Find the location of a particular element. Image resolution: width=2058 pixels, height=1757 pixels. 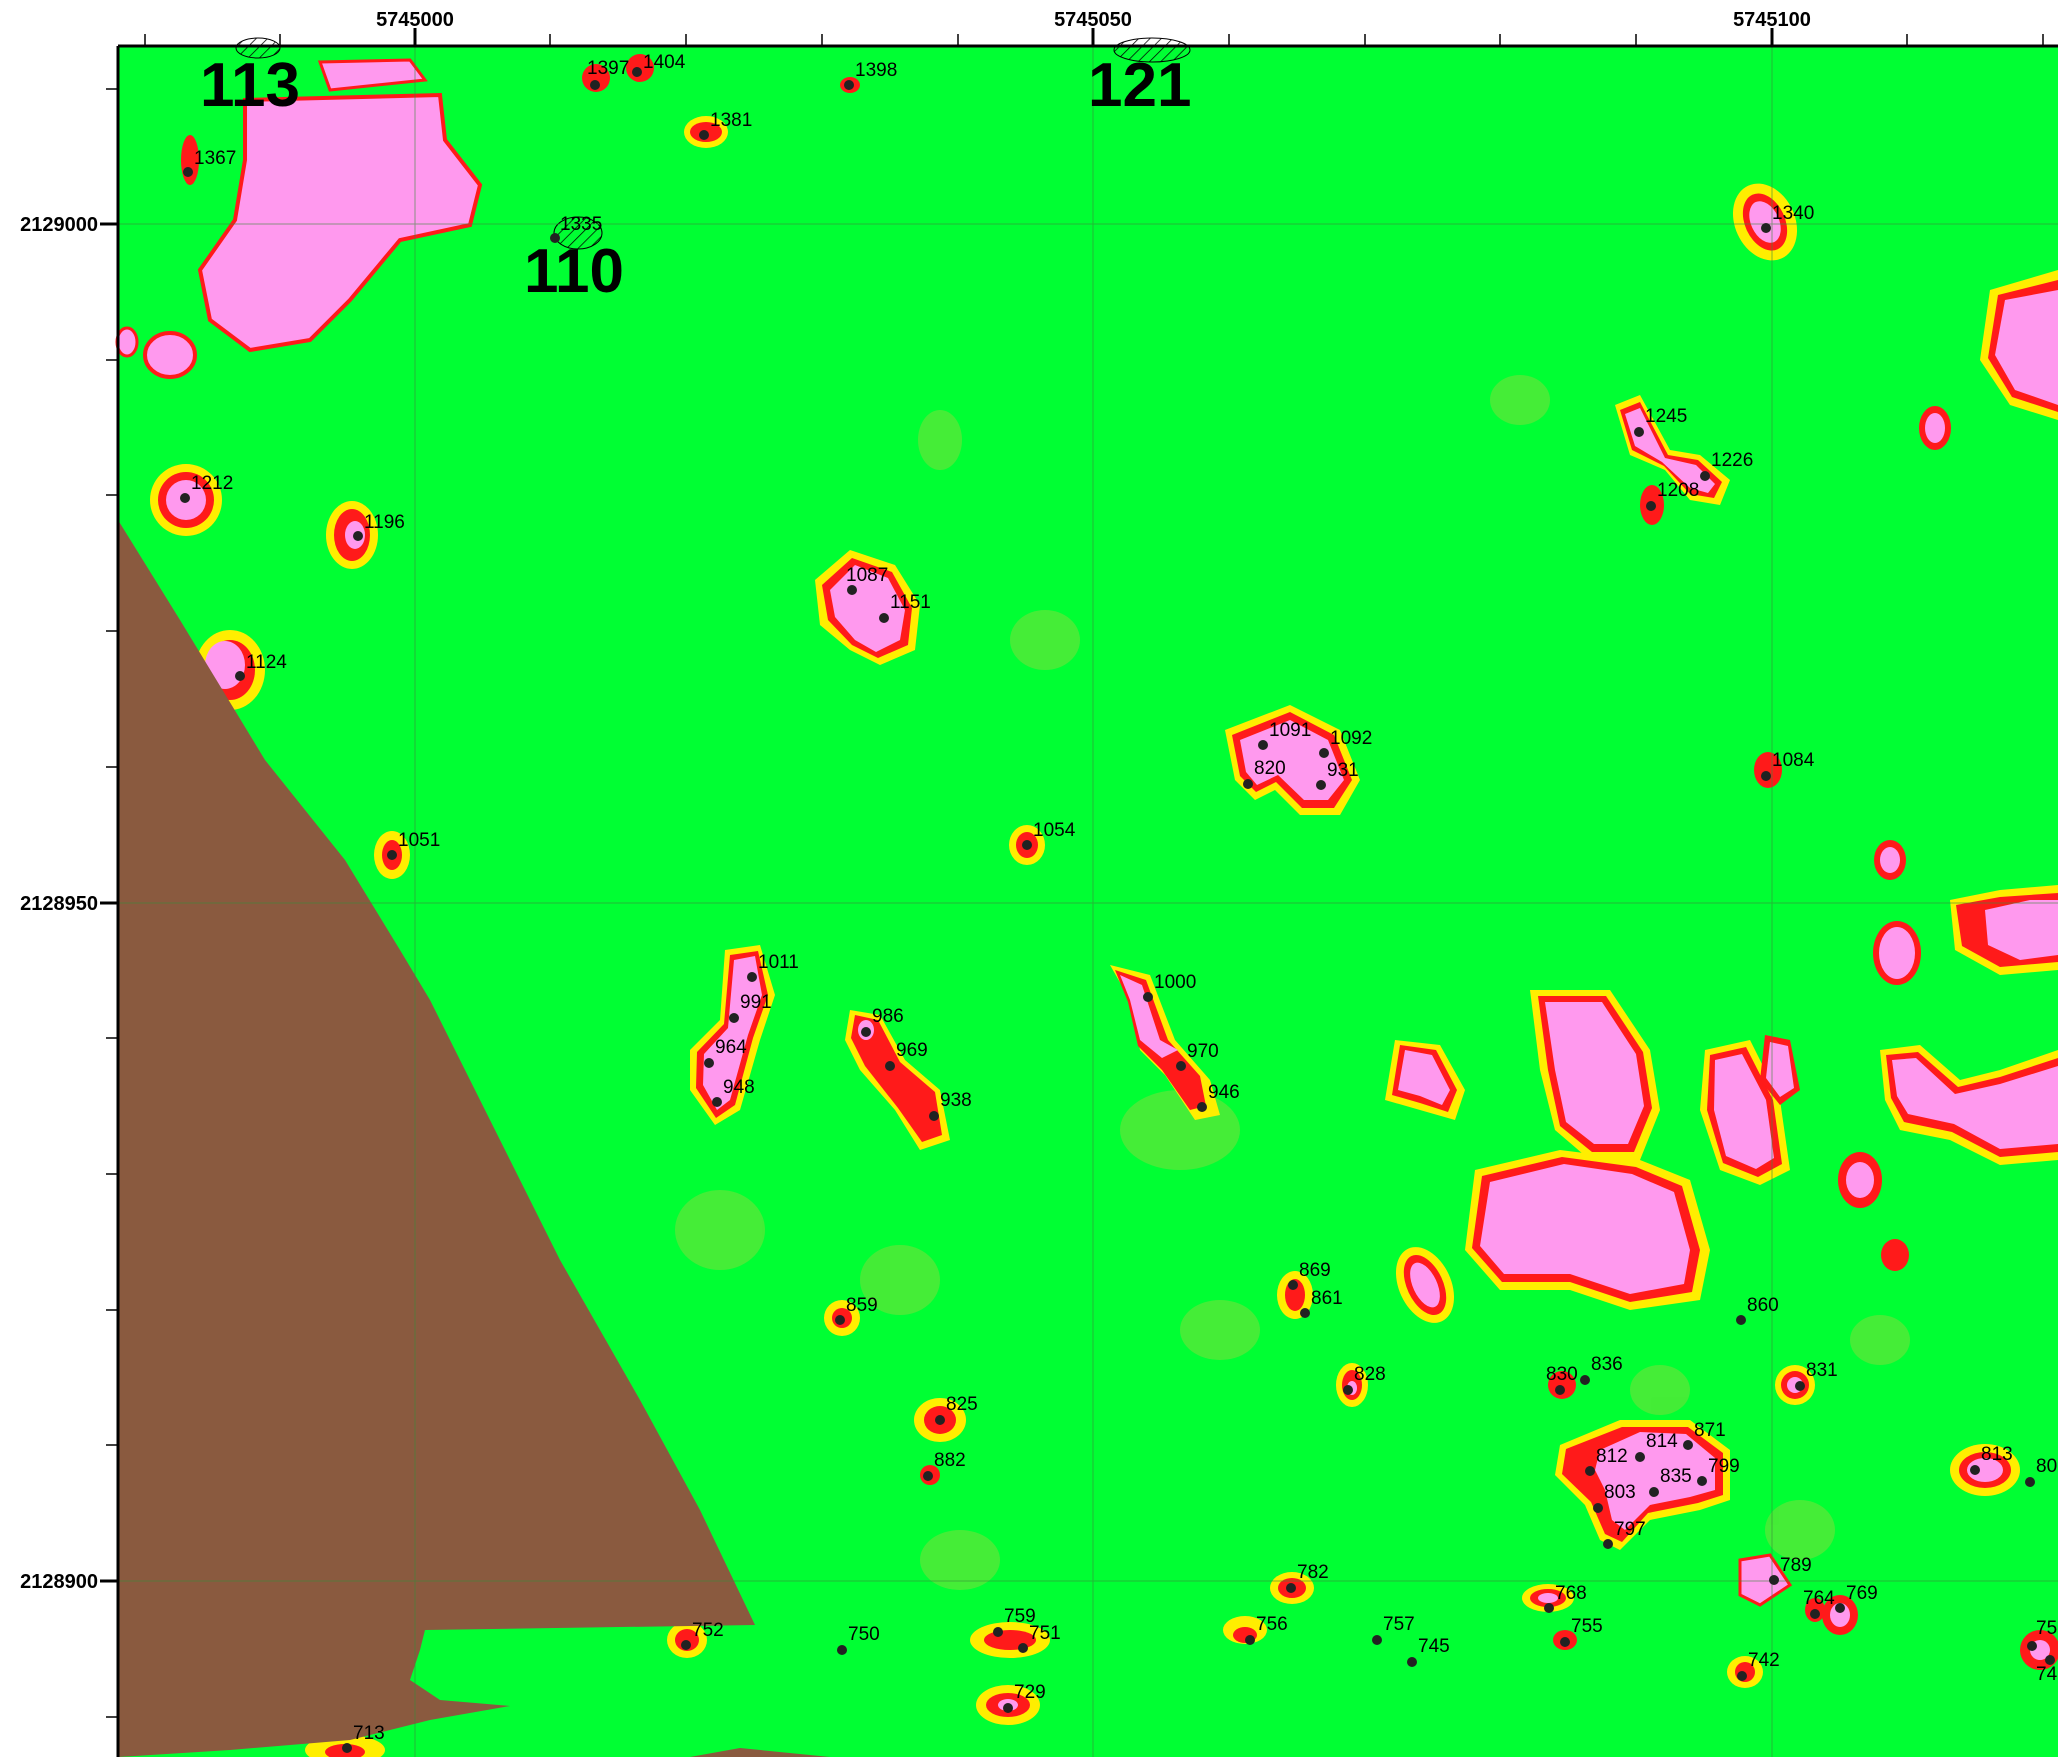

sample-point-label-755: 755 is located at coordinates (1587, 1626).